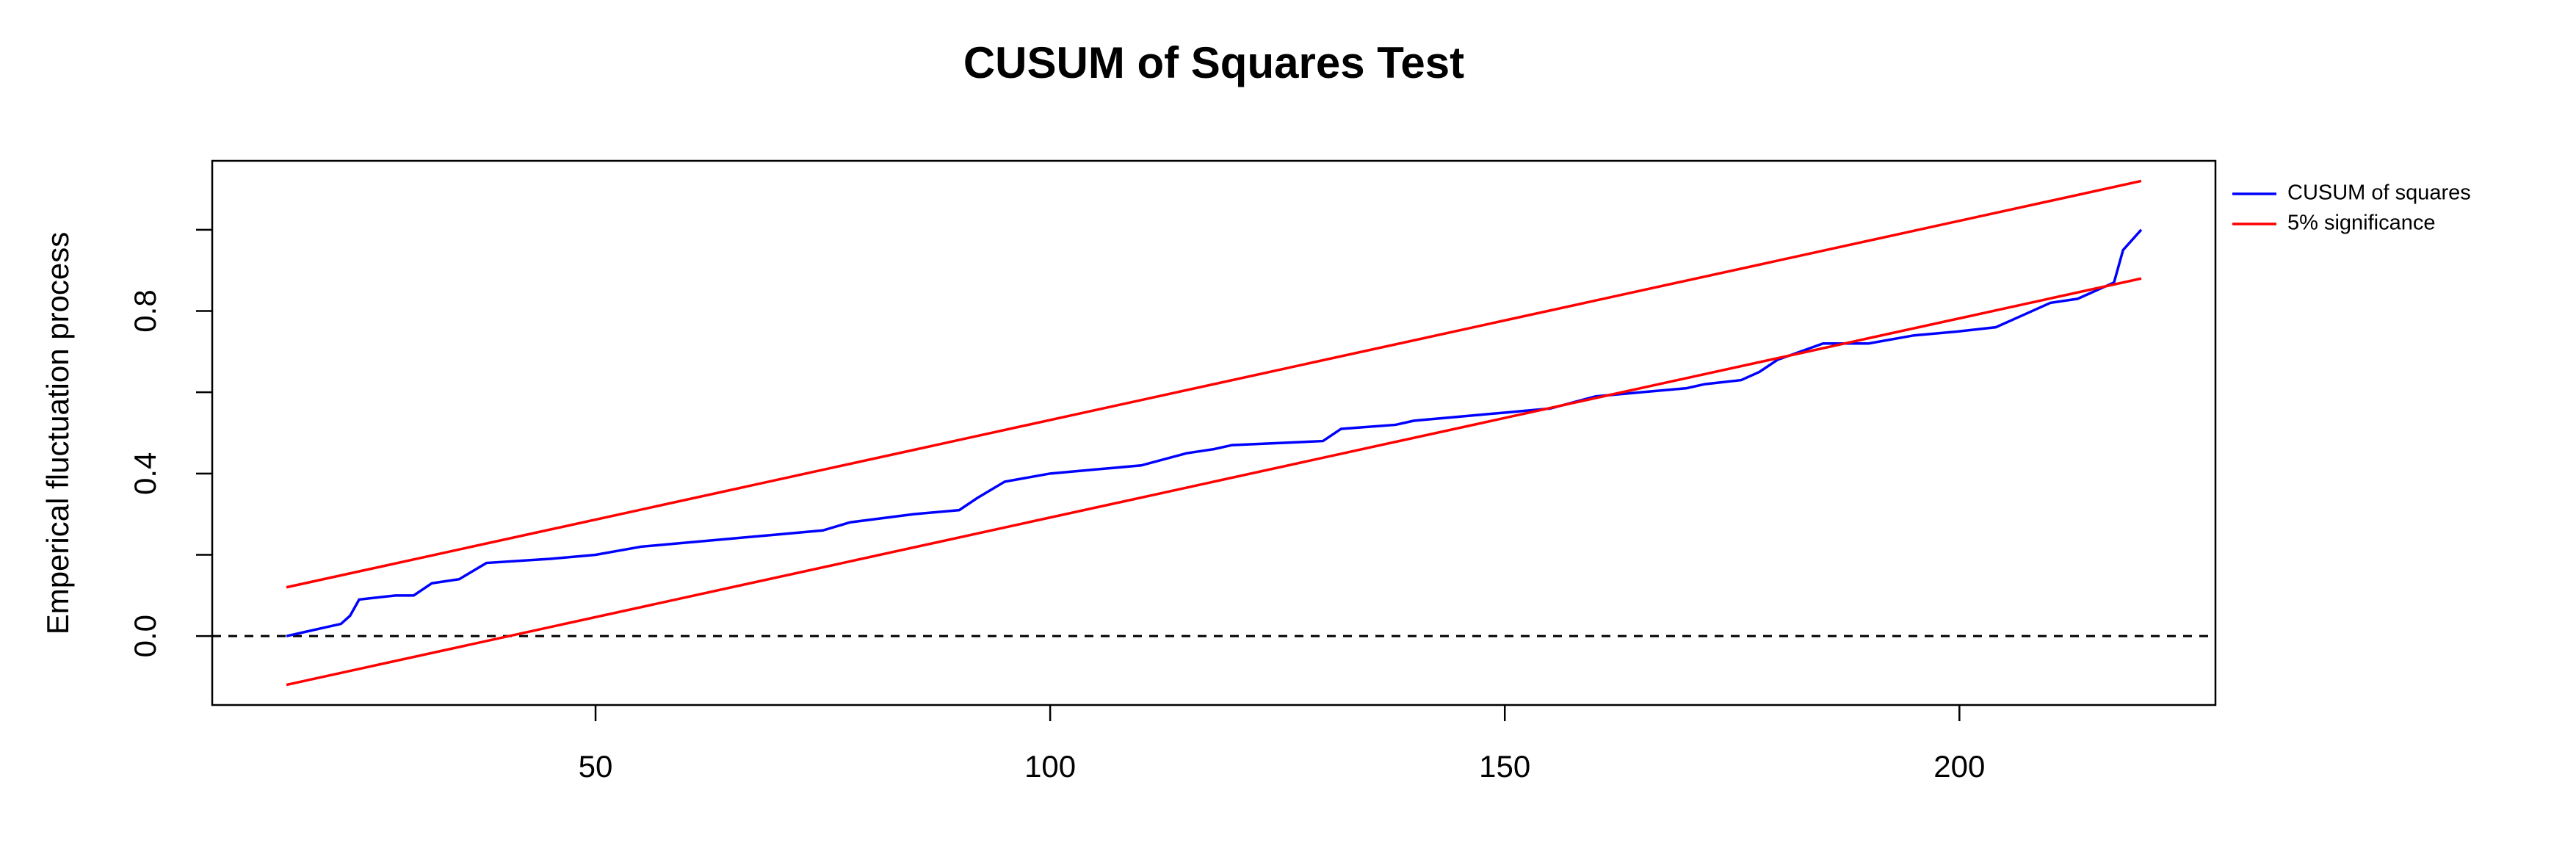  Describe the element at coordinates (145, 473) in the screenshot. I see `y-tick-label: 0.4` at that location.